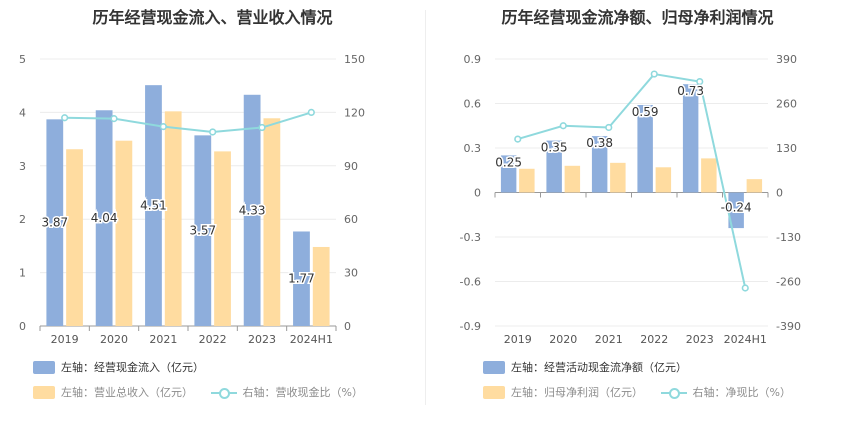  Describe the element at coordinates (22, 273) in the screenshot. I see `y-tick-label: 1` at that location.